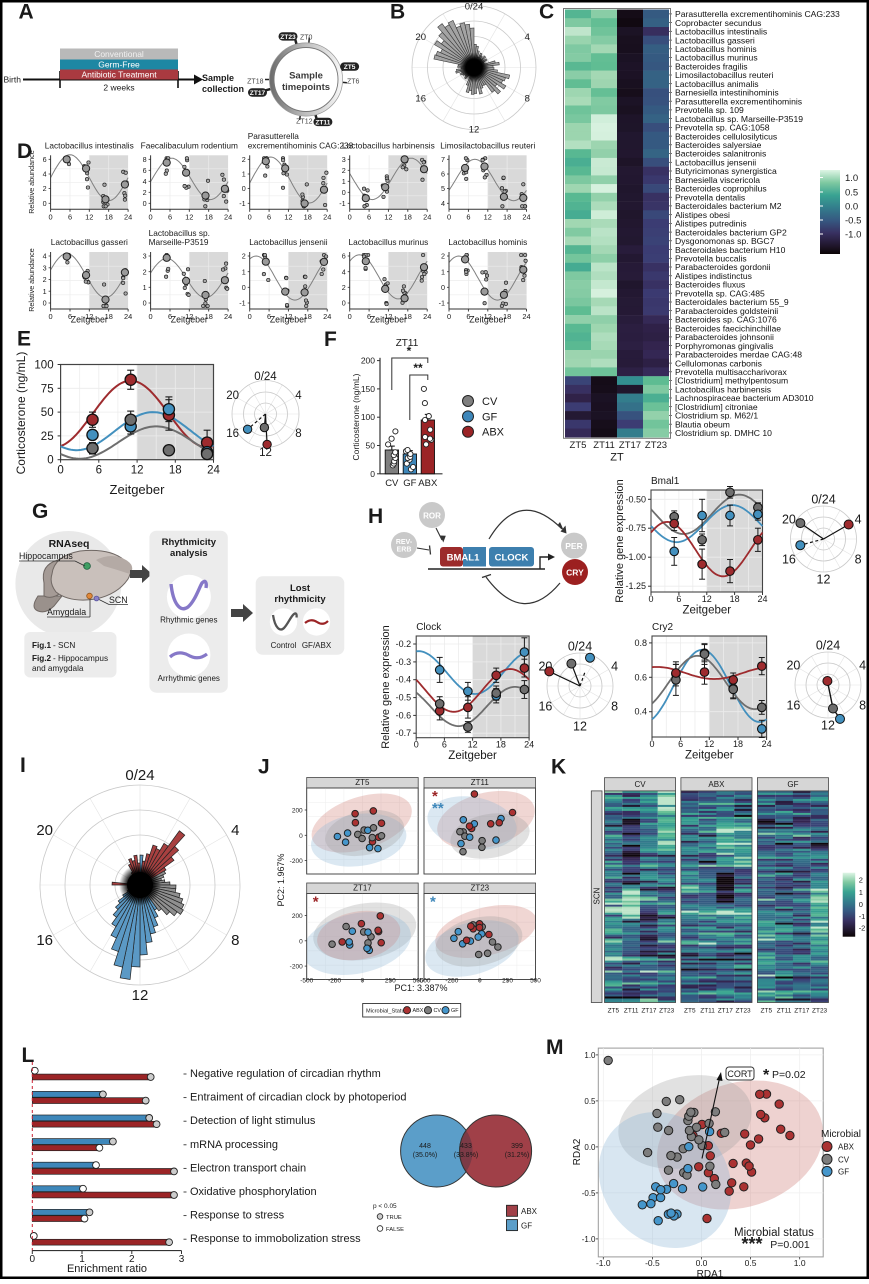  What do you see at coordinates (21, 413) in the screenshot?
I see `svg-text: Corticosterone (ng/mL)` at bounding box center [21, 413].